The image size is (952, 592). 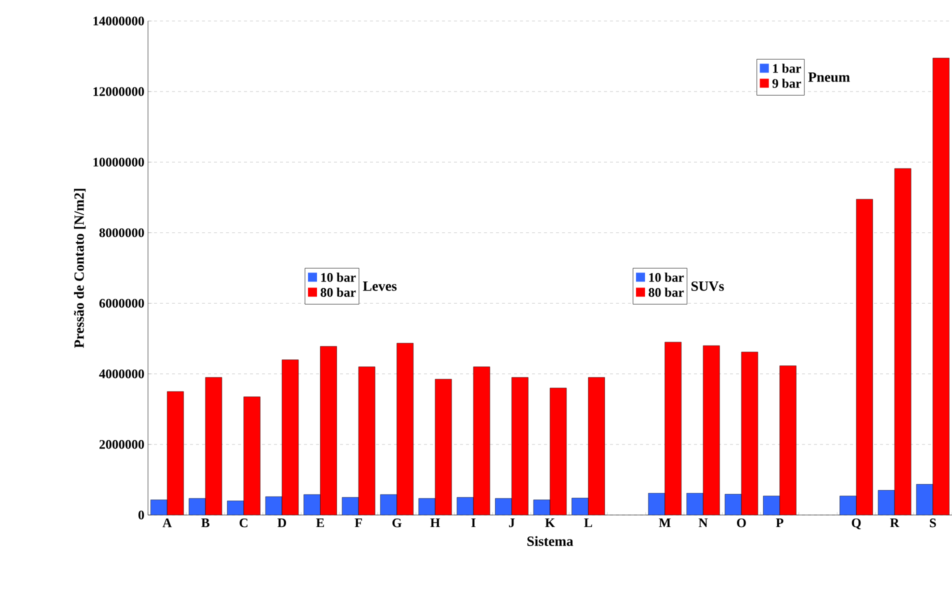 What do you see at coordinates (741, 523) in the screenshot?
I see `x-tick-label: O` at bounding box center [741, 523].